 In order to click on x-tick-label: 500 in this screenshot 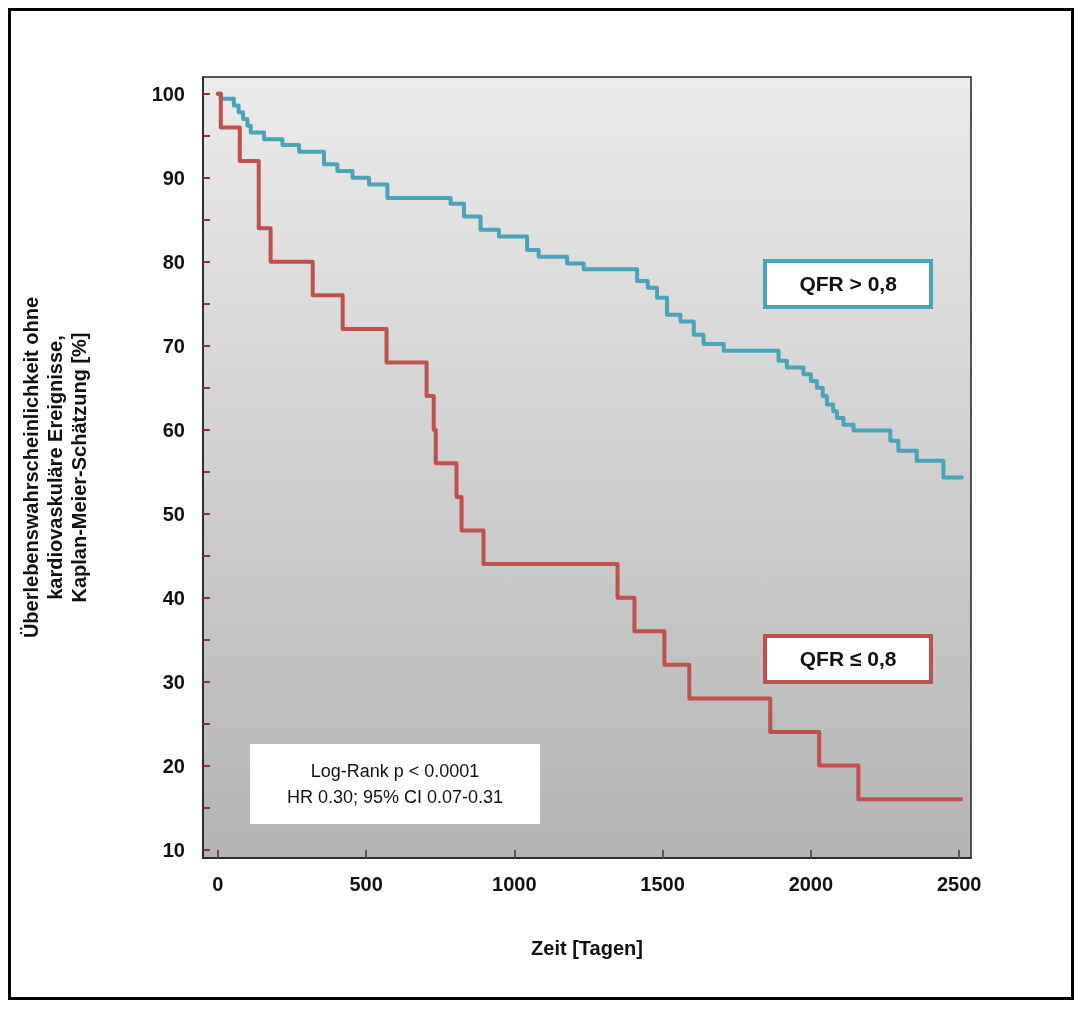, I will do `click(366, 884)`.